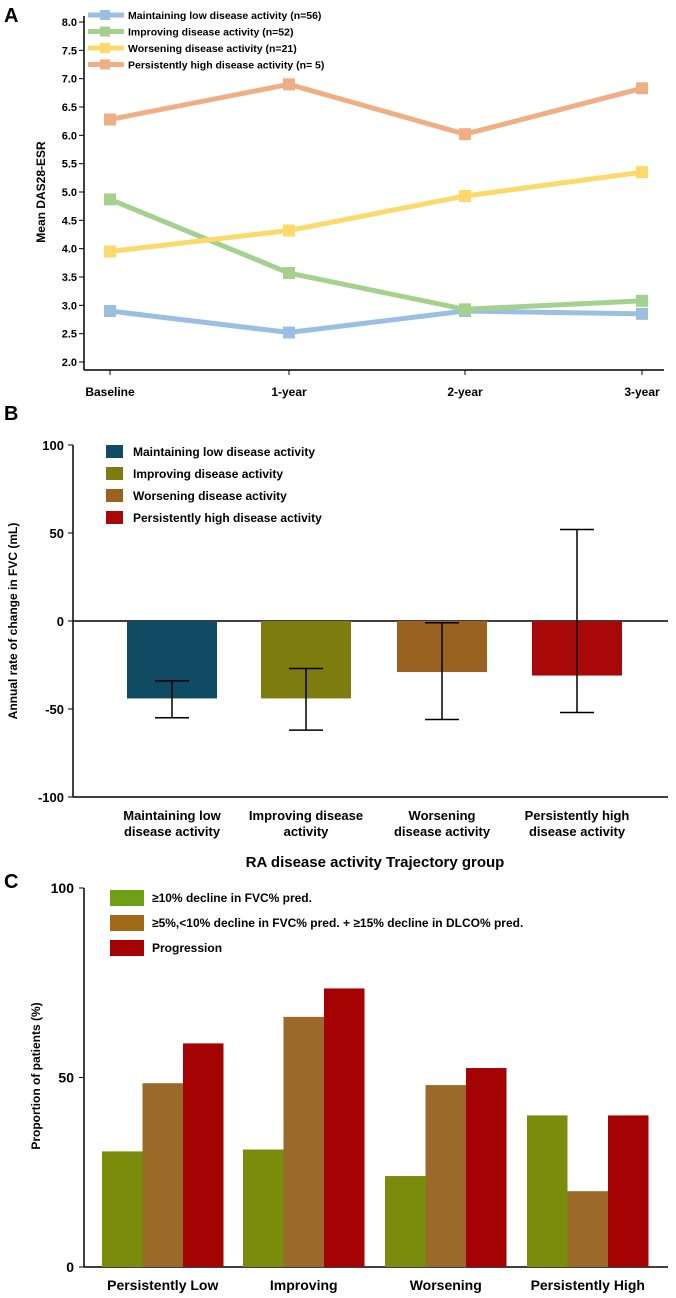 The height and width of the screenshot is (1298, 676). What do you see at coordinates (41, 192) in the screenshot?
I see `panel-a-y-axis-label: Mean DAS28-ESR` at bounding box center [41, 192].